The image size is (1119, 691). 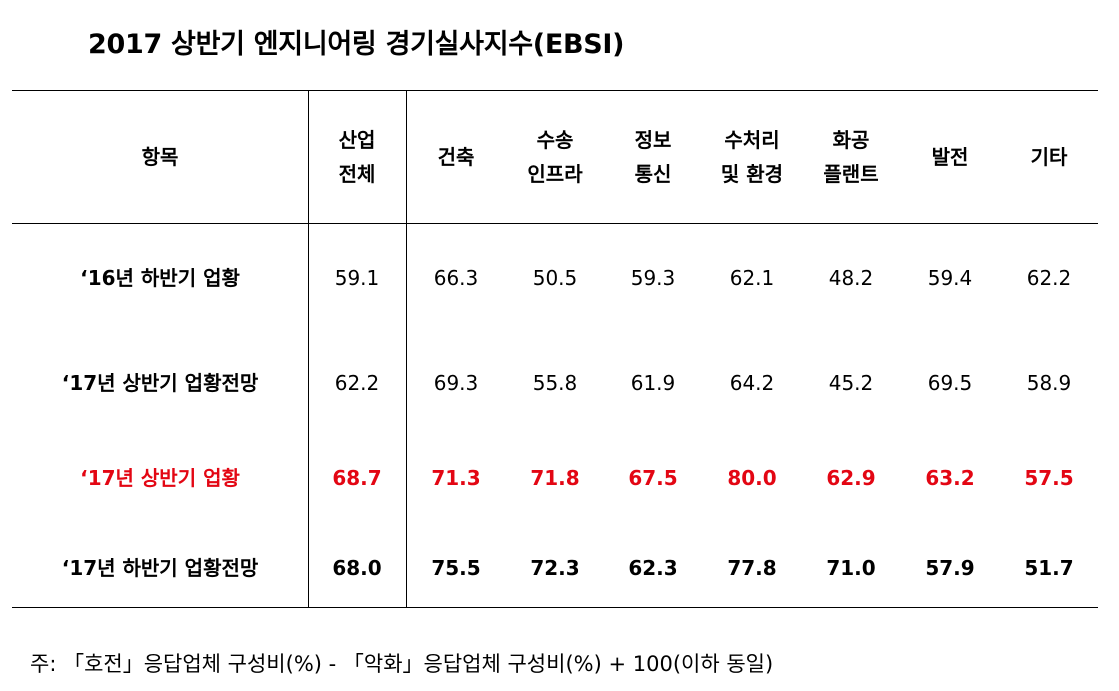 I want to click on column-header-line: 건축, so click(x=456, y=156).